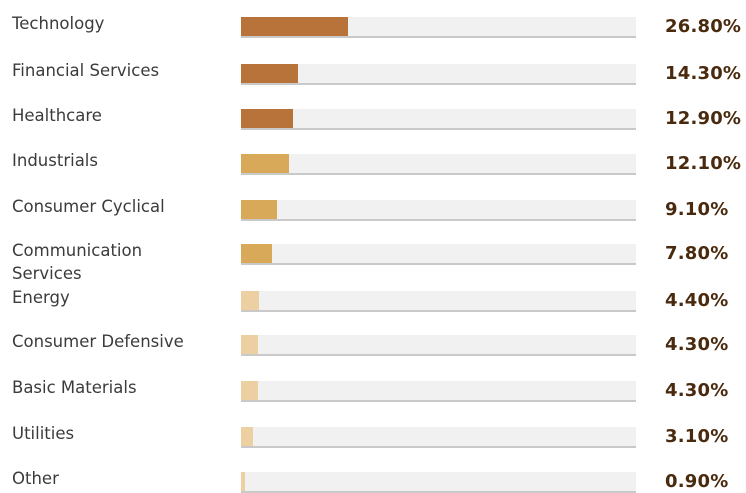 This screenshot has height=493, width=746. I want to click on sector-percent: 26.80%, so click(703, 26).